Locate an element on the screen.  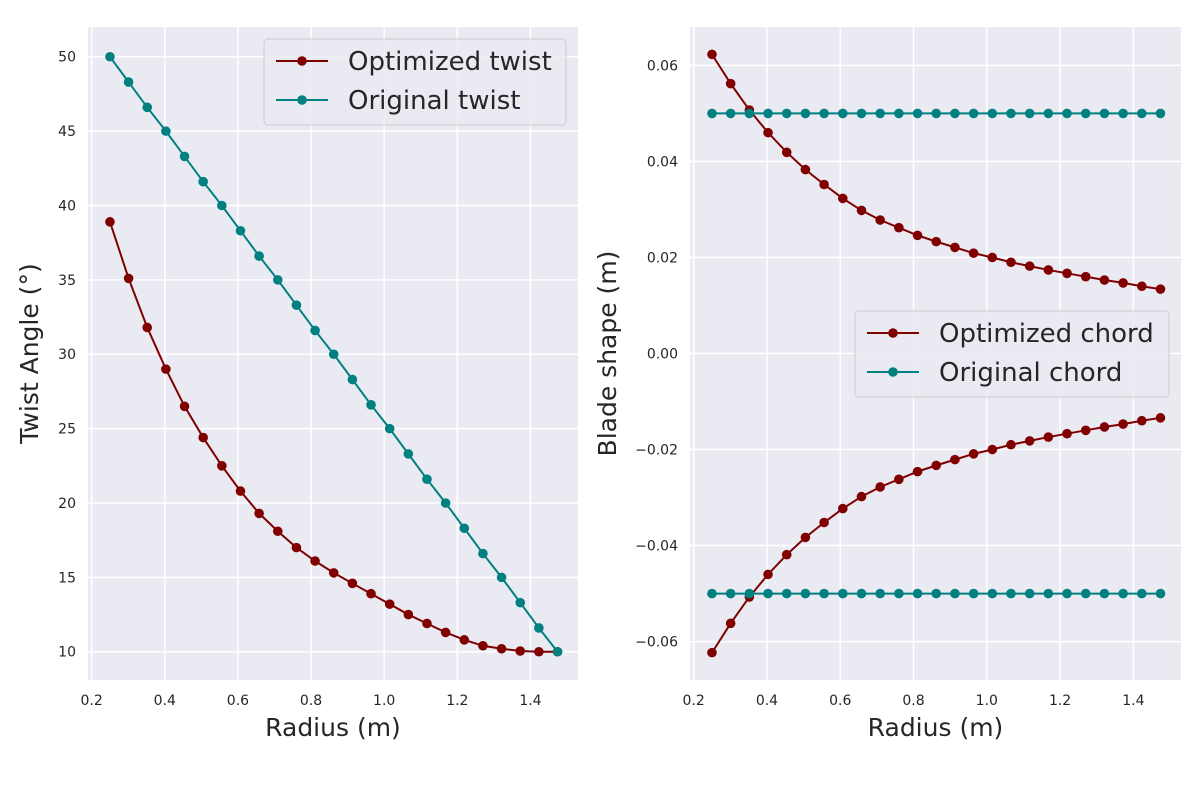
legend-label: Optimized chord is located at coordinates (1046, 334).